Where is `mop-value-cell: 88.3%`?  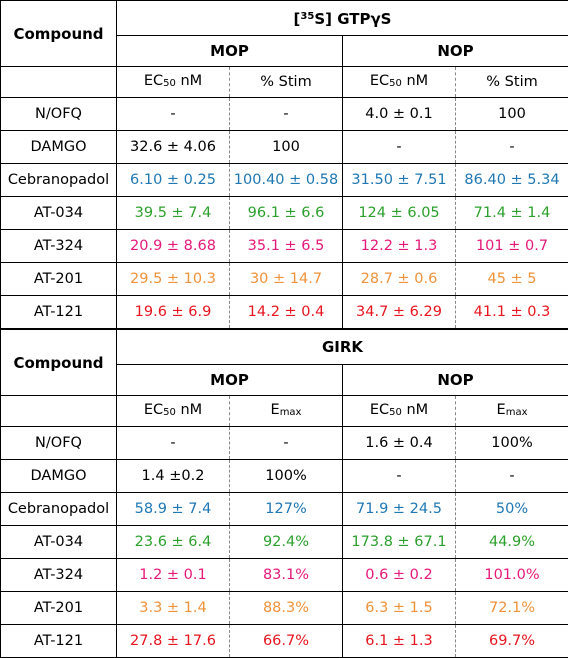
mop-value-cell: 88.3% is located at coordinates (286, 608).